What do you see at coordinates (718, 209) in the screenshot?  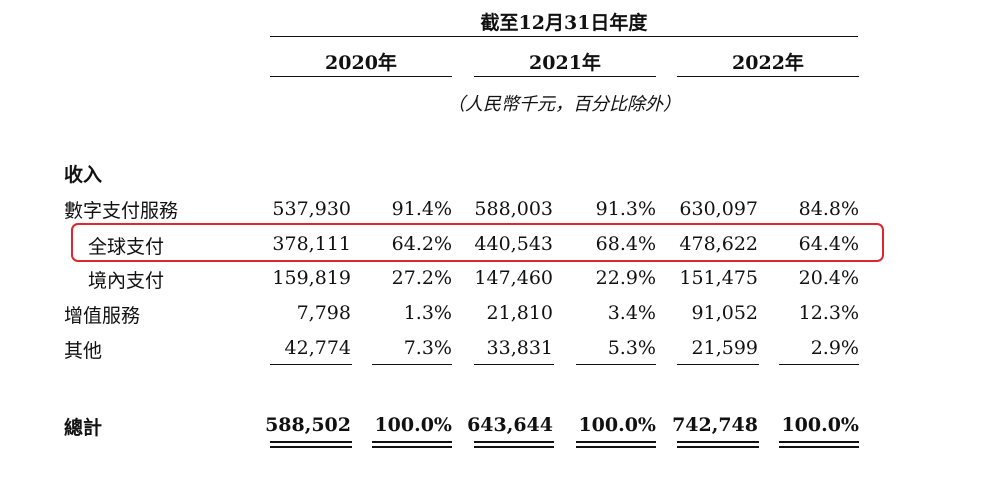 I see `cell-amount-2022: 630,097` at bounding box center [718, 209].